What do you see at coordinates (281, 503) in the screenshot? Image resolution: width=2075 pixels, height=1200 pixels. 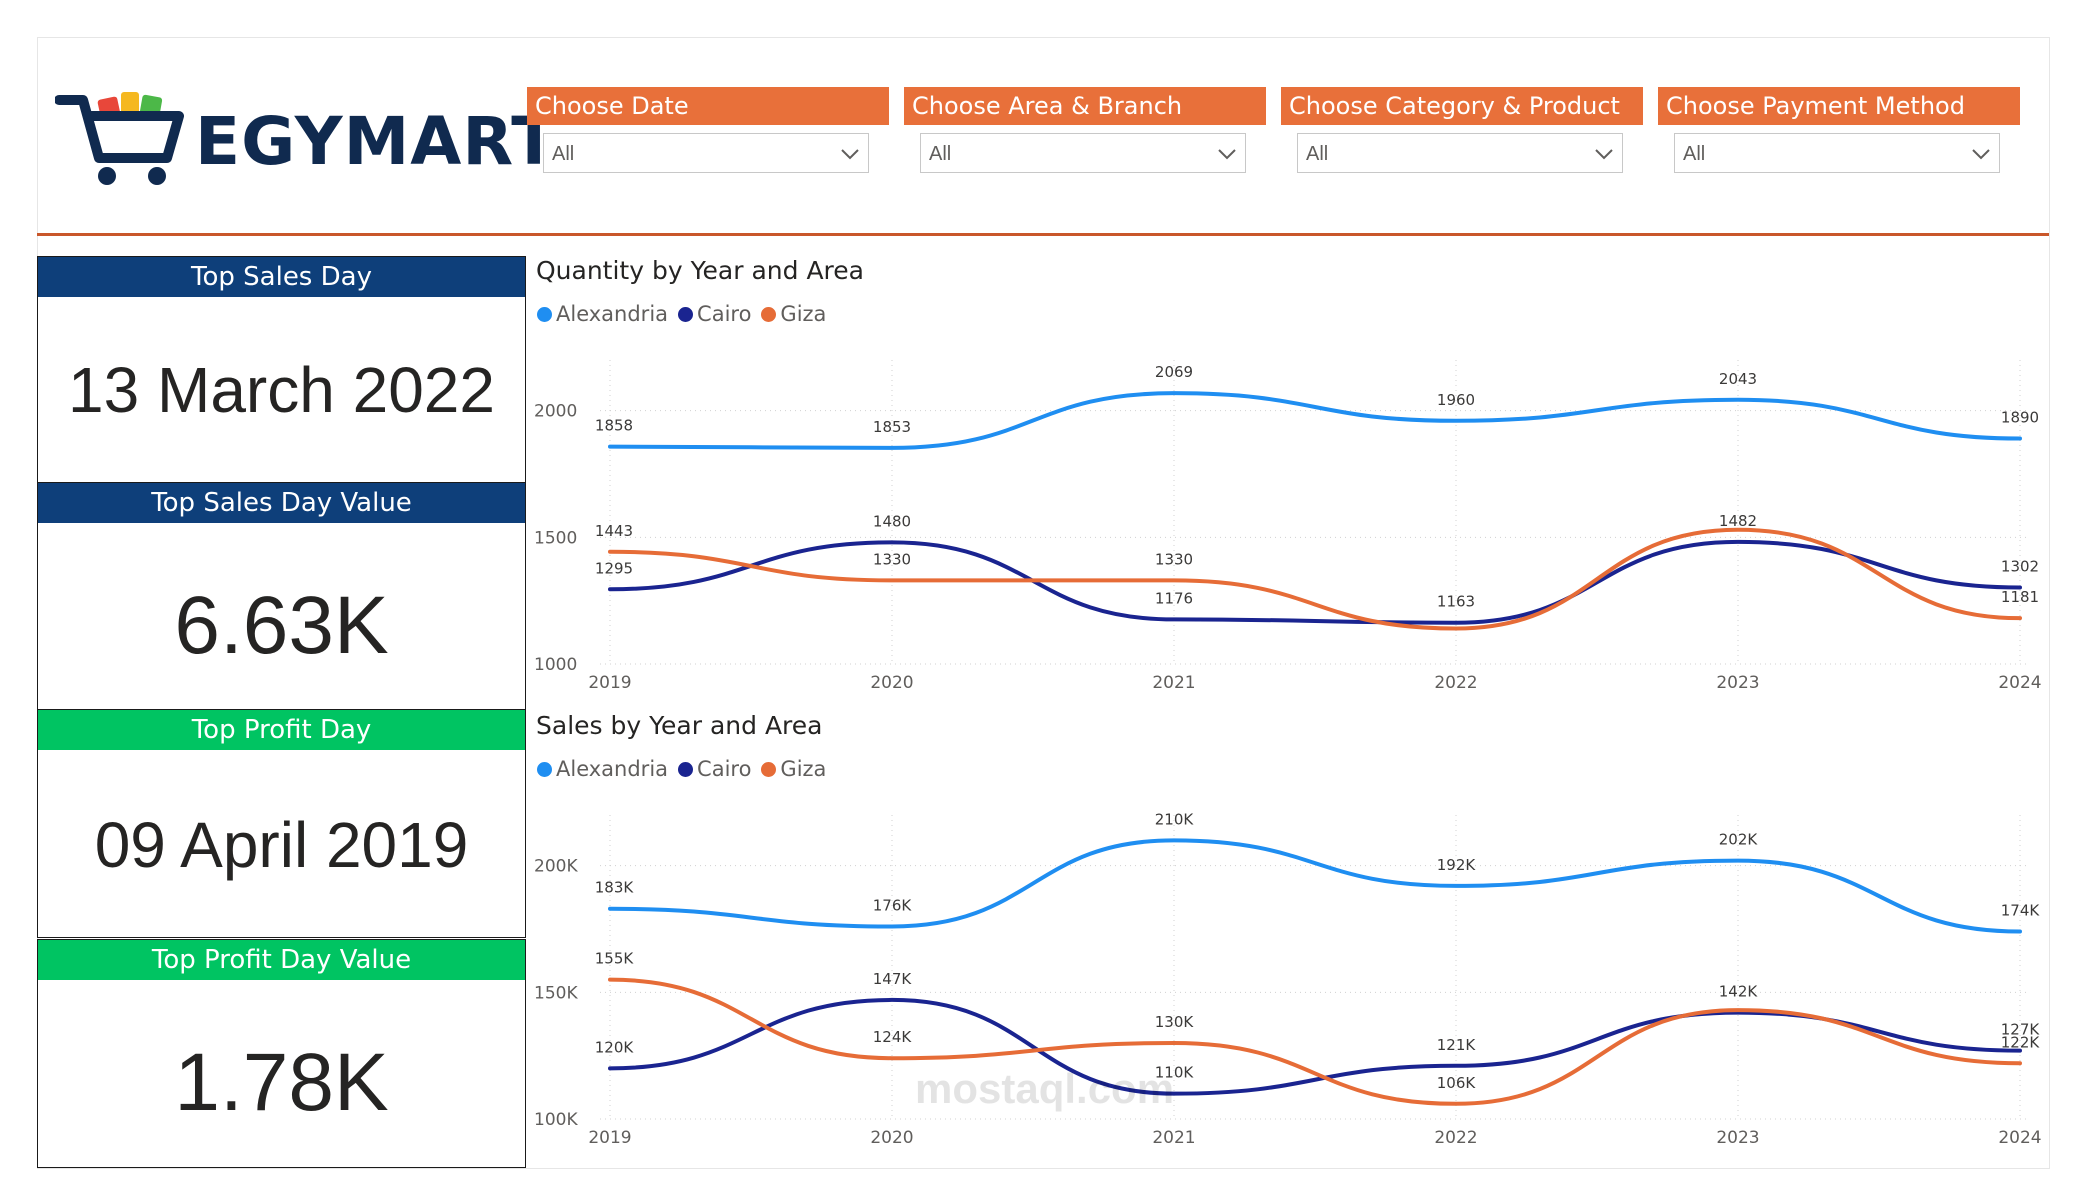 I see `card-top-sales-day-value-title: Top Sales Day Value` at bounding box center [281, 503].